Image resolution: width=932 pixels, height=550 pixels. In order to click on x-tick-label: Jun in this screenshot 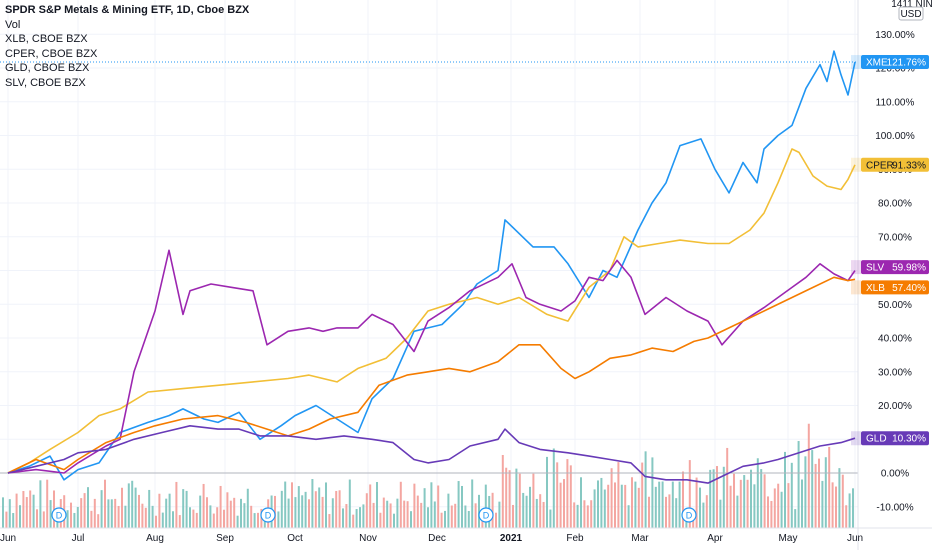, I will do `click(855, 538)`.